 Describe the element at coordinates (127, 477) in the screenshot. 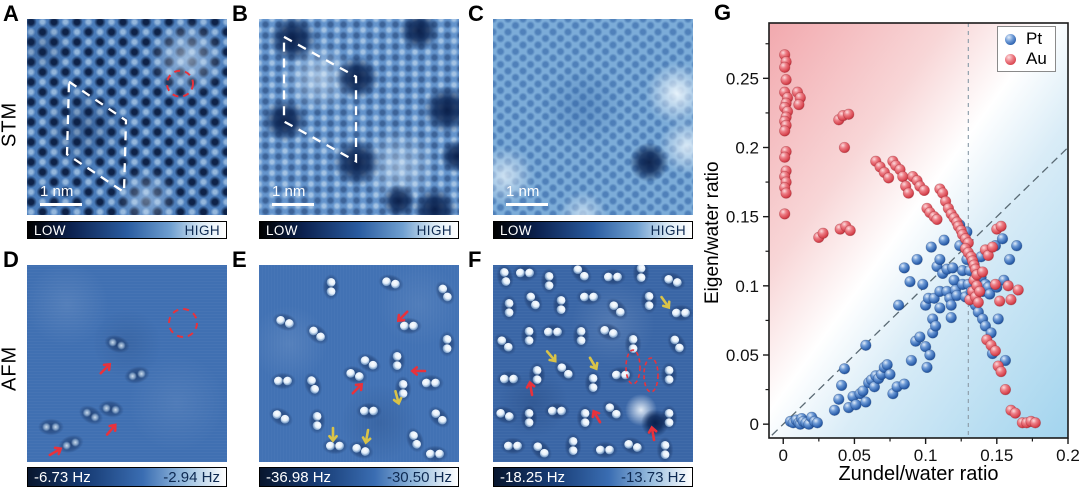

I see `colorbar-afm-d: -6.73 Hz -2.94 Hz` at that location.